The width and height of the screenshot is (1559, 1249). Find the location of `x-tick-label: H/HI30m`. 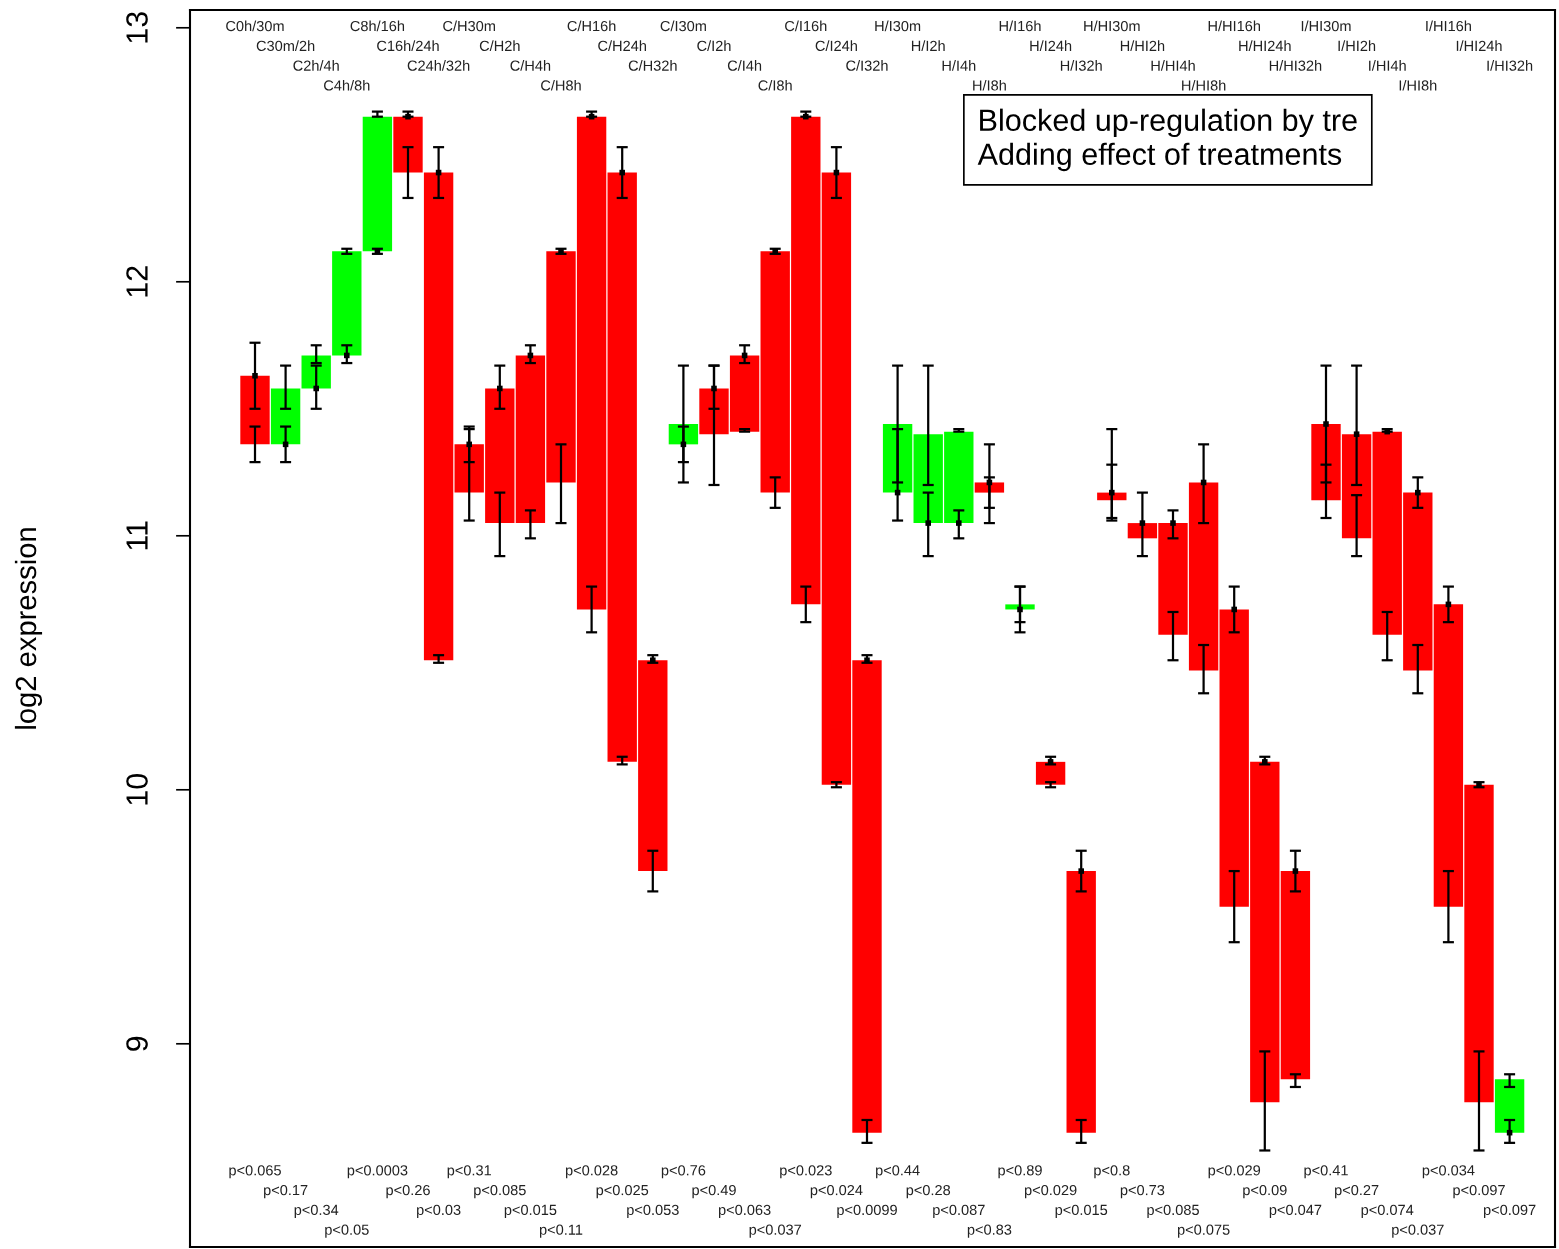

x-tick-label: H/HI30m is located at coordinates (1112, 26).